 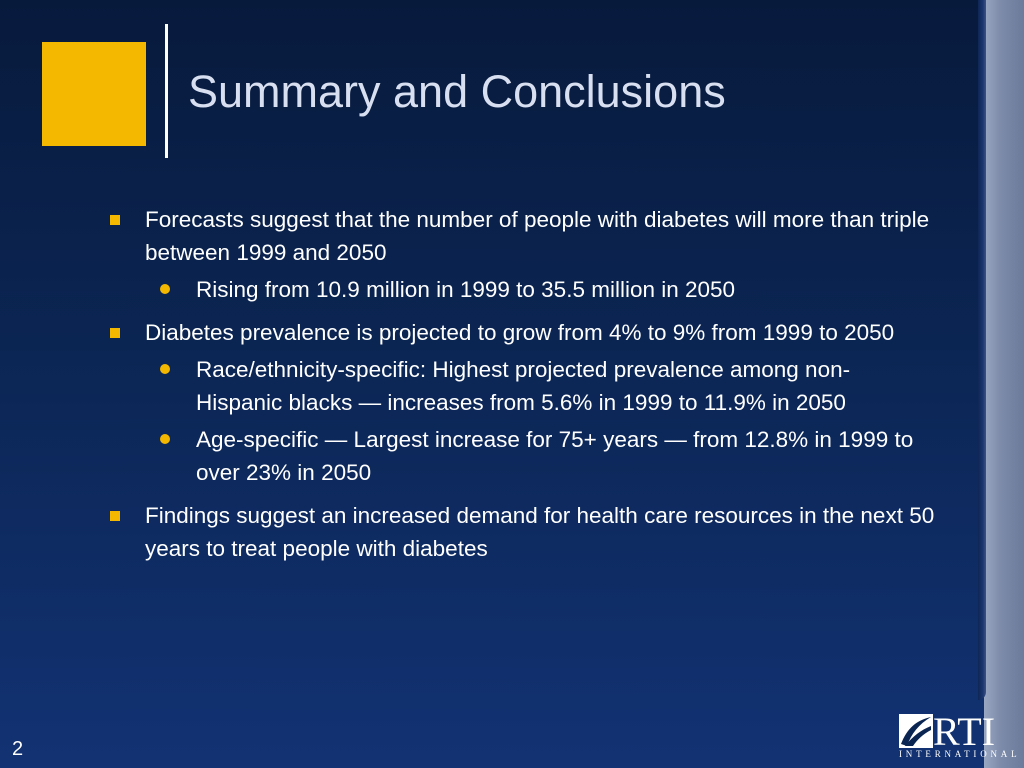 What do you see at coordinates (94, 94) in the screenshot?
I see `accent-square` at bounding box center [94, 94].